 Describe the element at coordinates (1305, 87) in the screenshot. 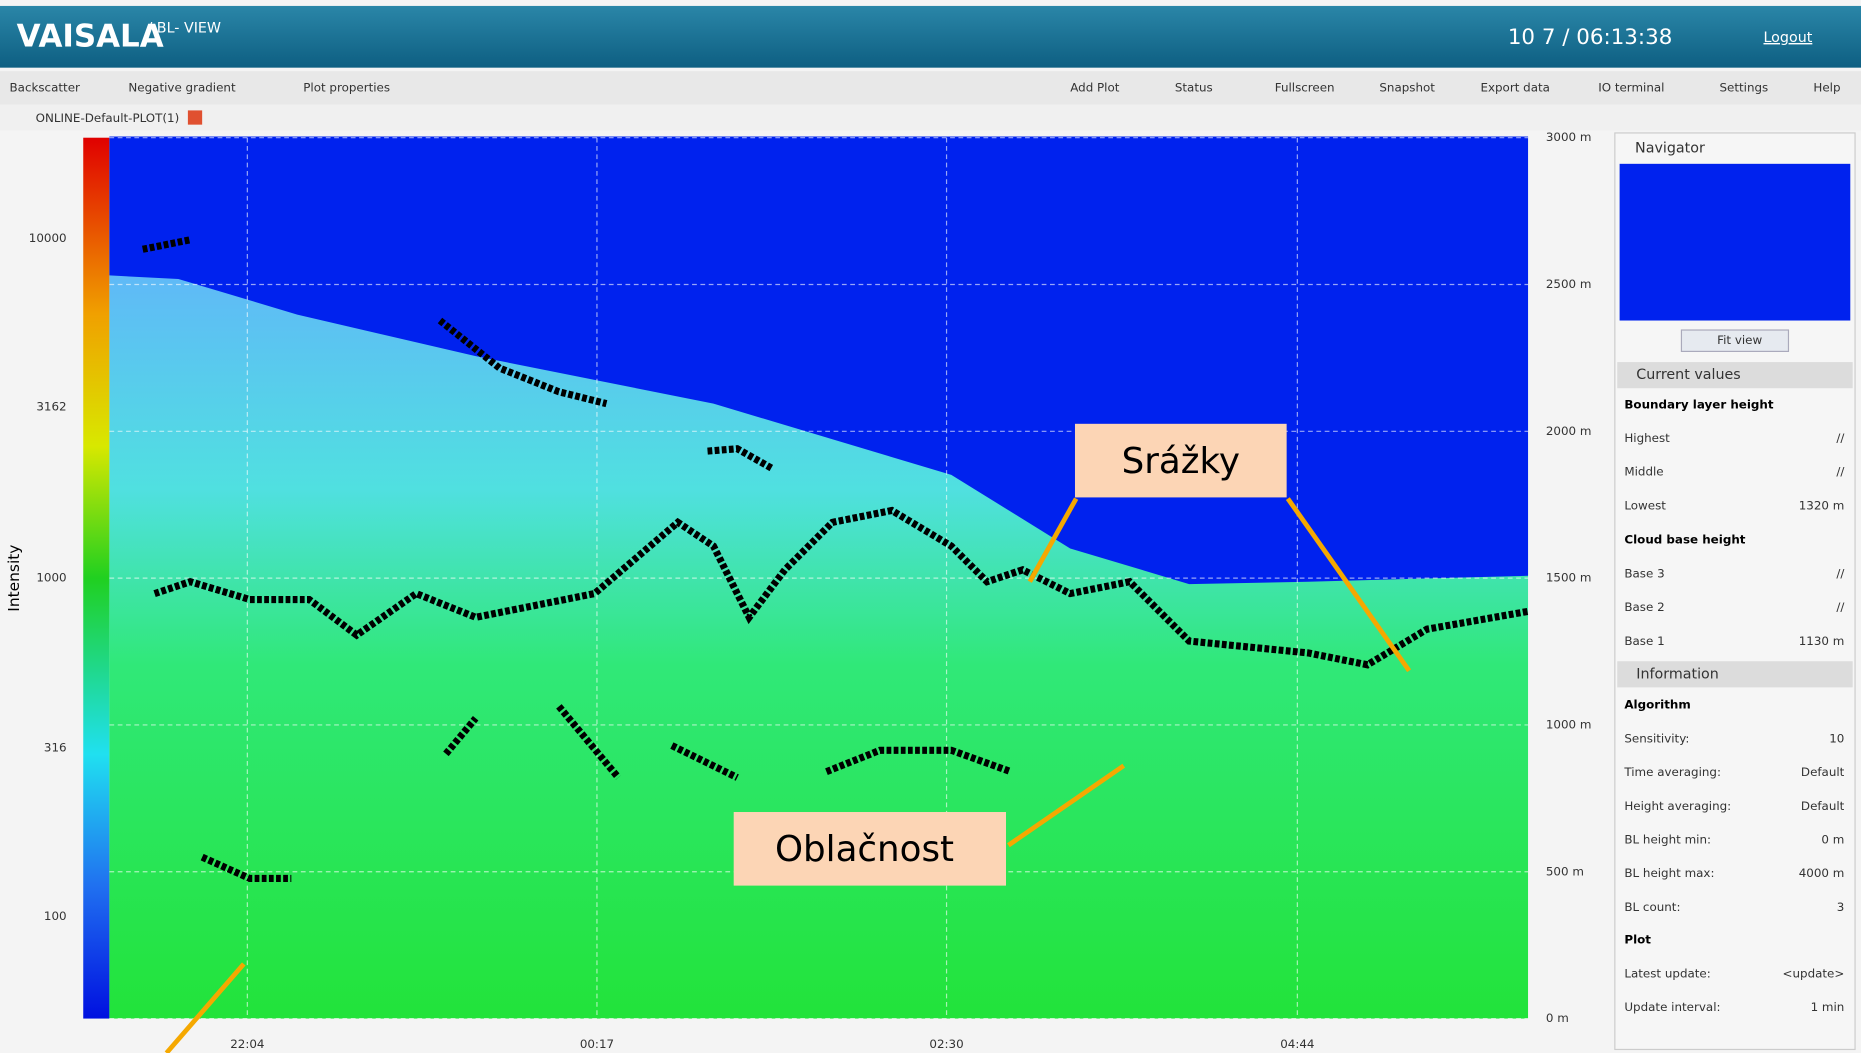

I see `toolbar-button: Fullscreen` at that location.